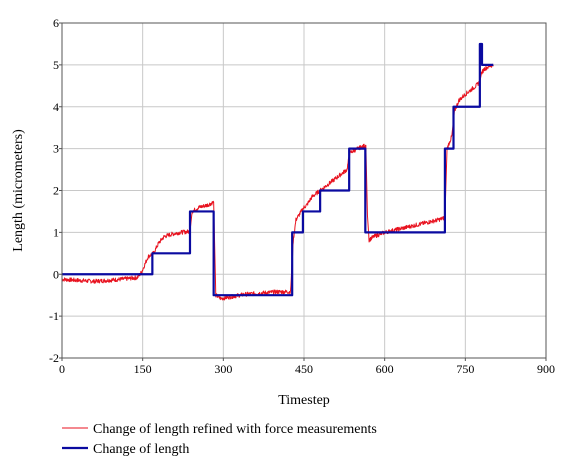  I want to click on x-tick-label: 600, so click(385, 369).